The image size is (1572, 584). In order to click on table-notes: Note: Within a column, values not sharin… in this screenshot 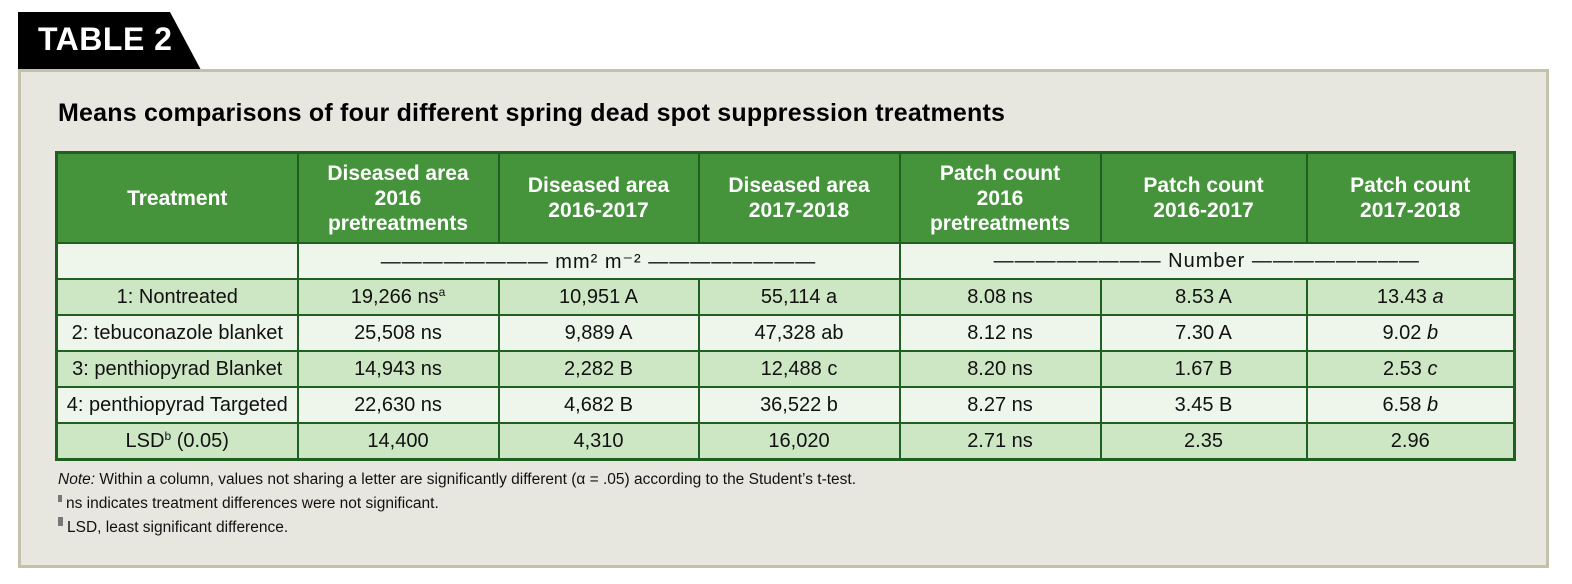, I will do `click(457, 504)`.